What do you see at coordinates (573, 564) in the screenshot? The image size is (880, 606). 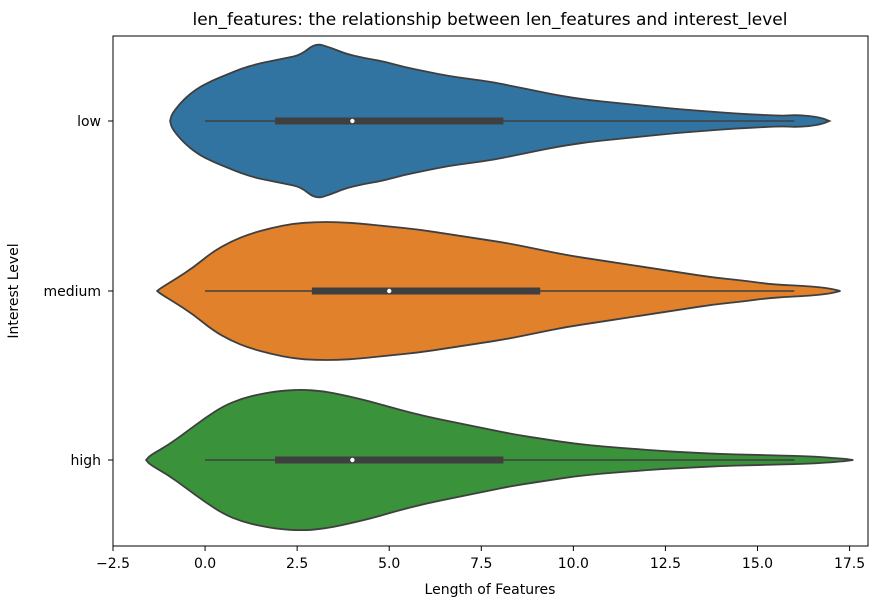 I see `x-tick-label: 10.0` at bounding box center [573, 564].